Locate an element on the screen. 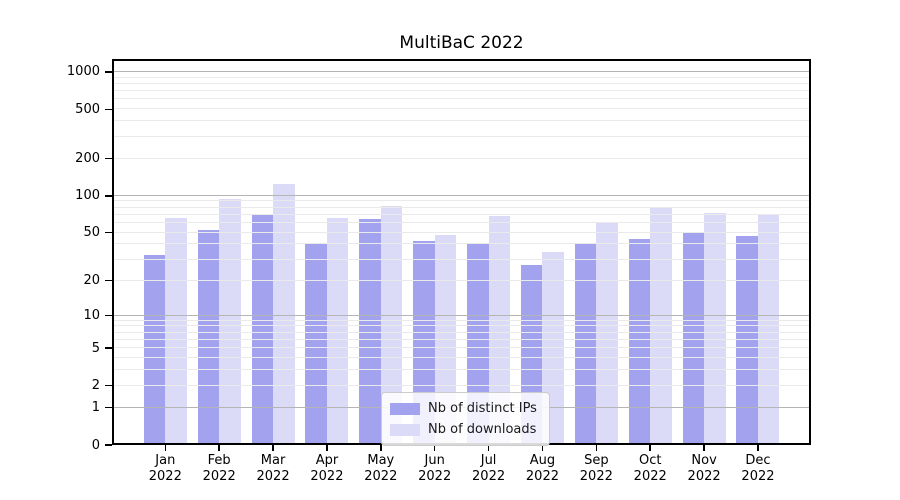 Image resolution: width=900 pixels, height=500 pixels. bar-downloads-mar is located at coordinates (284, 313).